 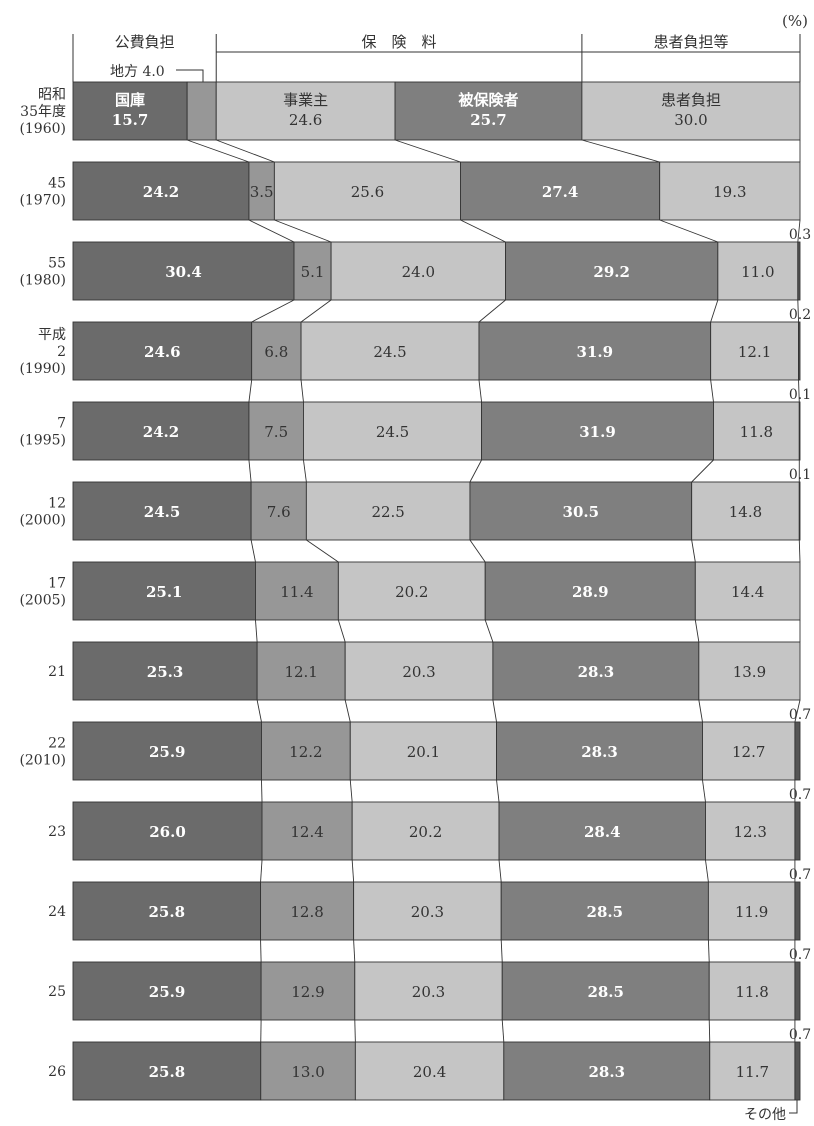 I want to click on header-group-label: 公費負担, so click(x=145, y=42).